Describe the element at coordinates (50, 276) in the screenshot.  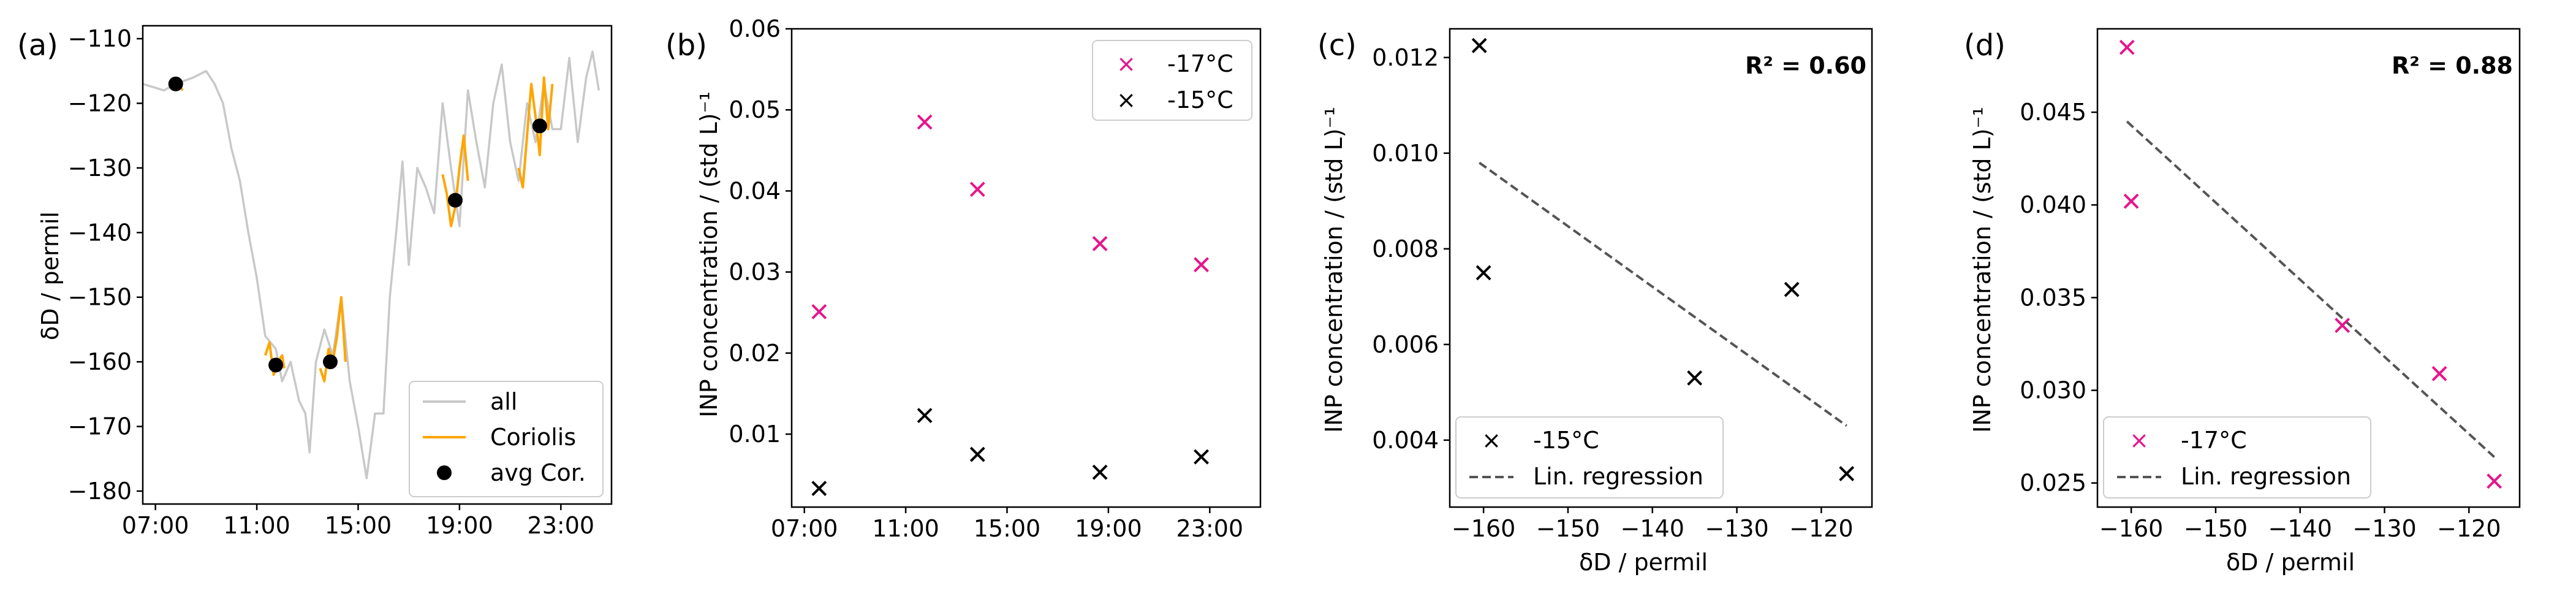
I see `y-axis-label: δD / permil` at that location.